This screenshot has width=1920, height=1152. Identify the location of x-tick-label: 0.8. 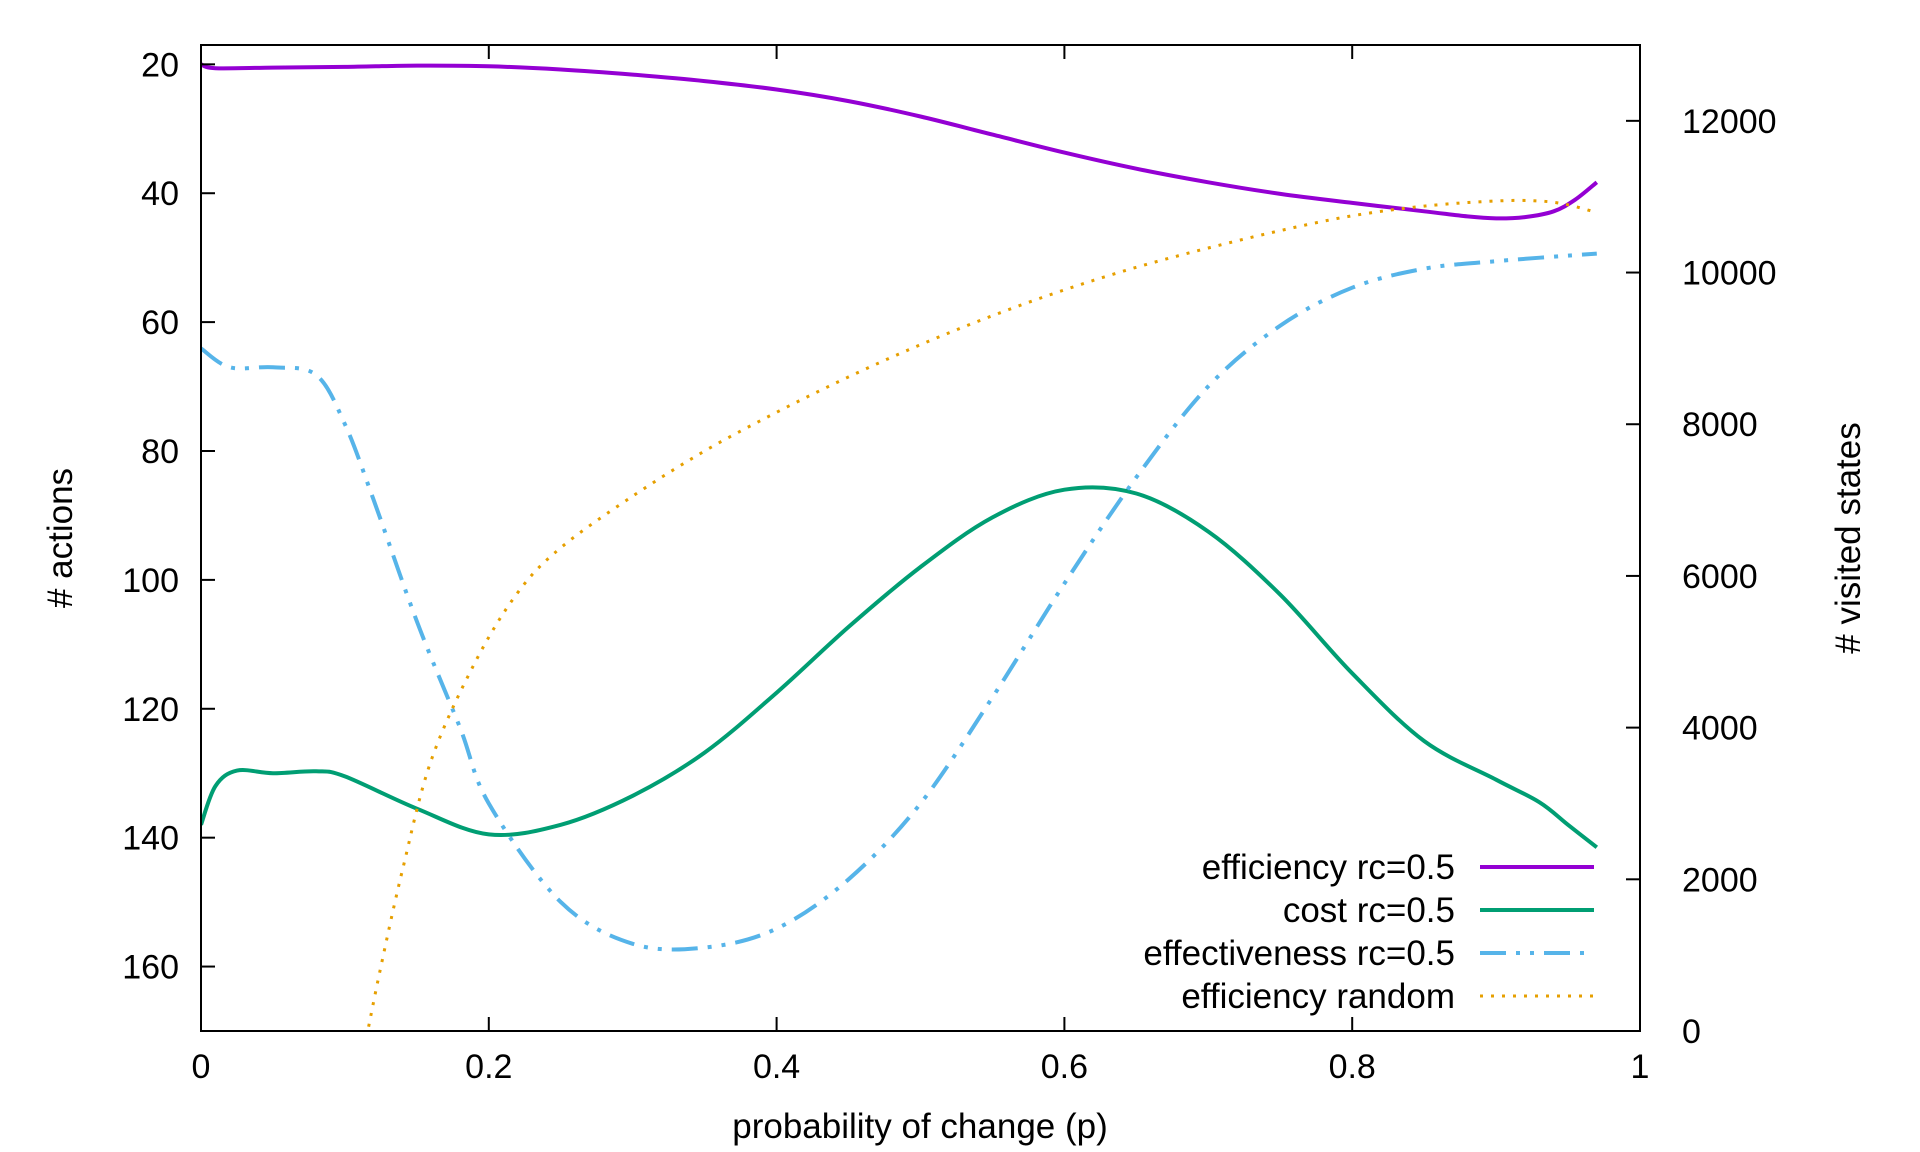
(1352, 1067).